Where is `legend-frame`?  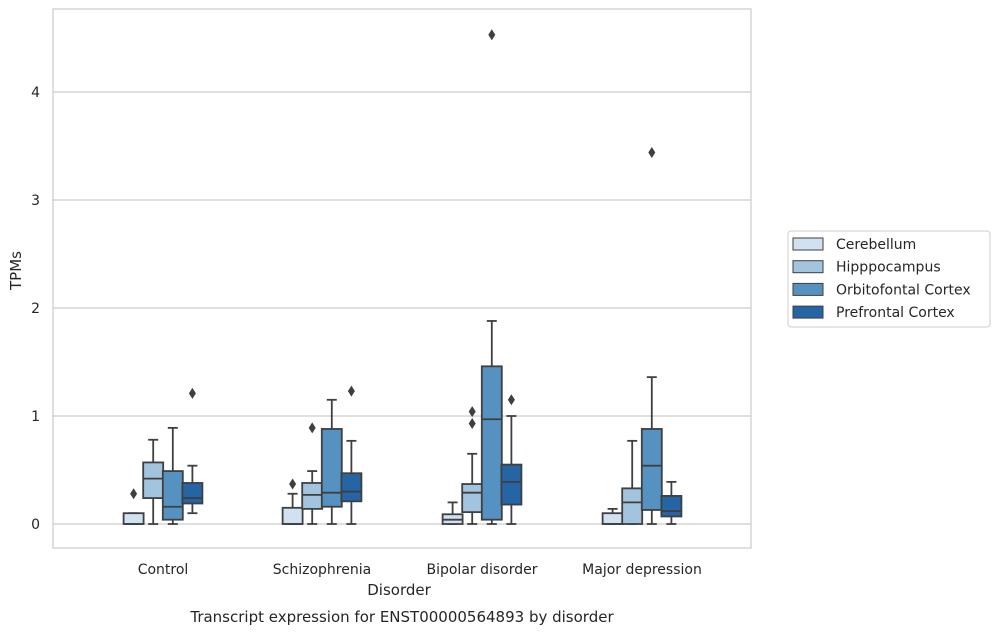 legend-frame is located at coordinates (889, 279).